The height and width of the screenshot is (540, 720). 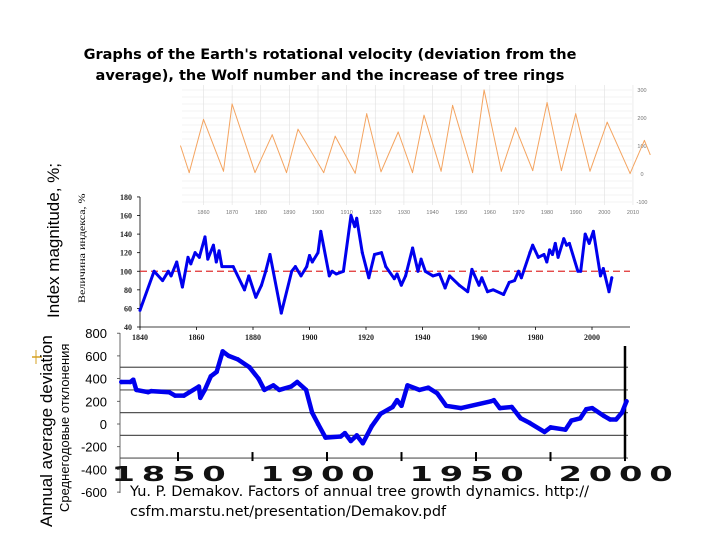 What do you see at coordinates (128, 290) in the screenshot?
I see `y-tick-label: 80` at bounding box center [128, 290].